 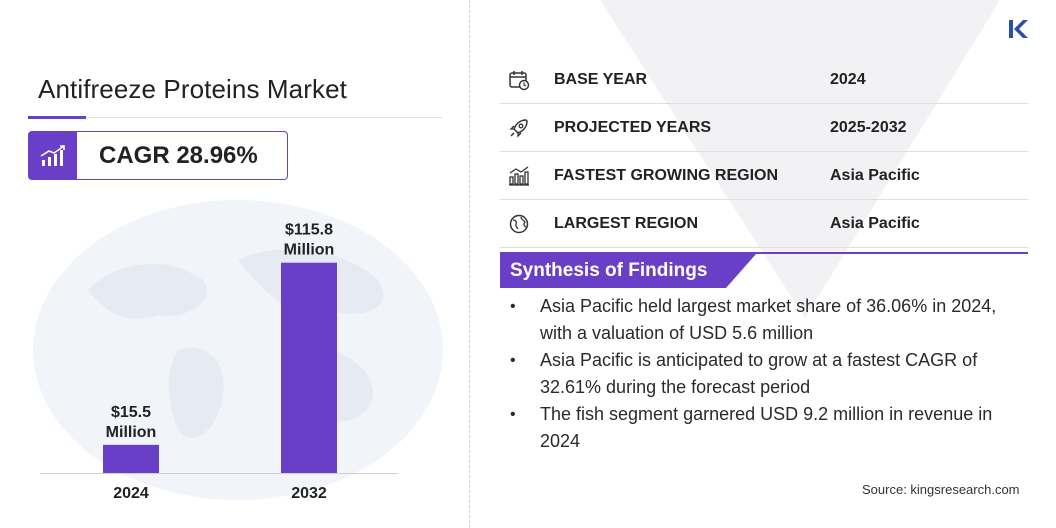 What do you see at coordinates (764, 80) in the screenshot?
I see `info-row-base-year: BASE YEAR 2024` at bounding box center [764, 80].